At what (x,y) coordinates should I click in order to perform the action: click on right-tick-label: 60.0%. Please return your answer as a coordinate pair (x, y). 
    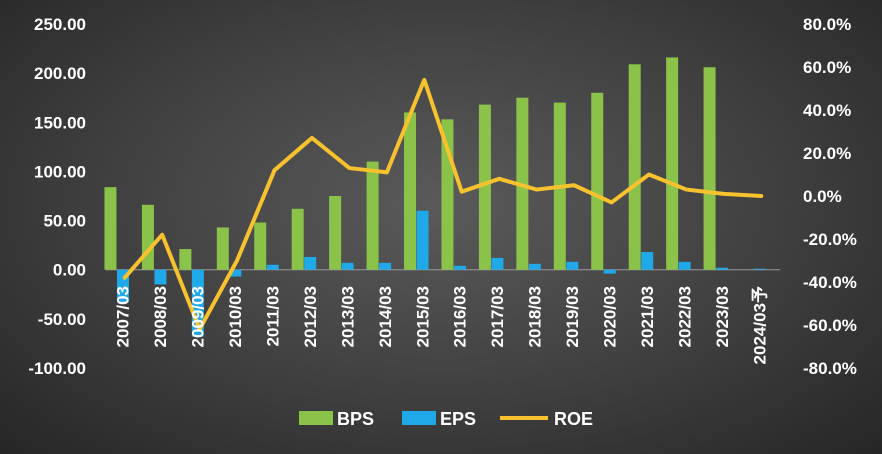
    Looking at the image, I should click on (827, 67).